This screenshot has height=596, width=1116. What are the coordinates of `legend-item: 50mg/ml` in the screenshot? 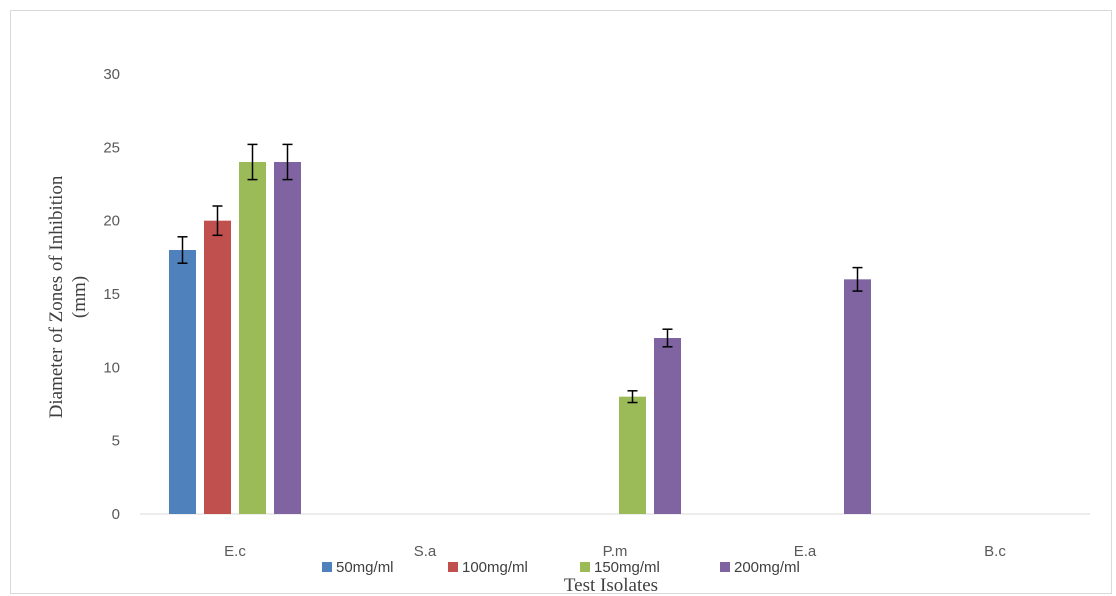 It's located at (358, 567).